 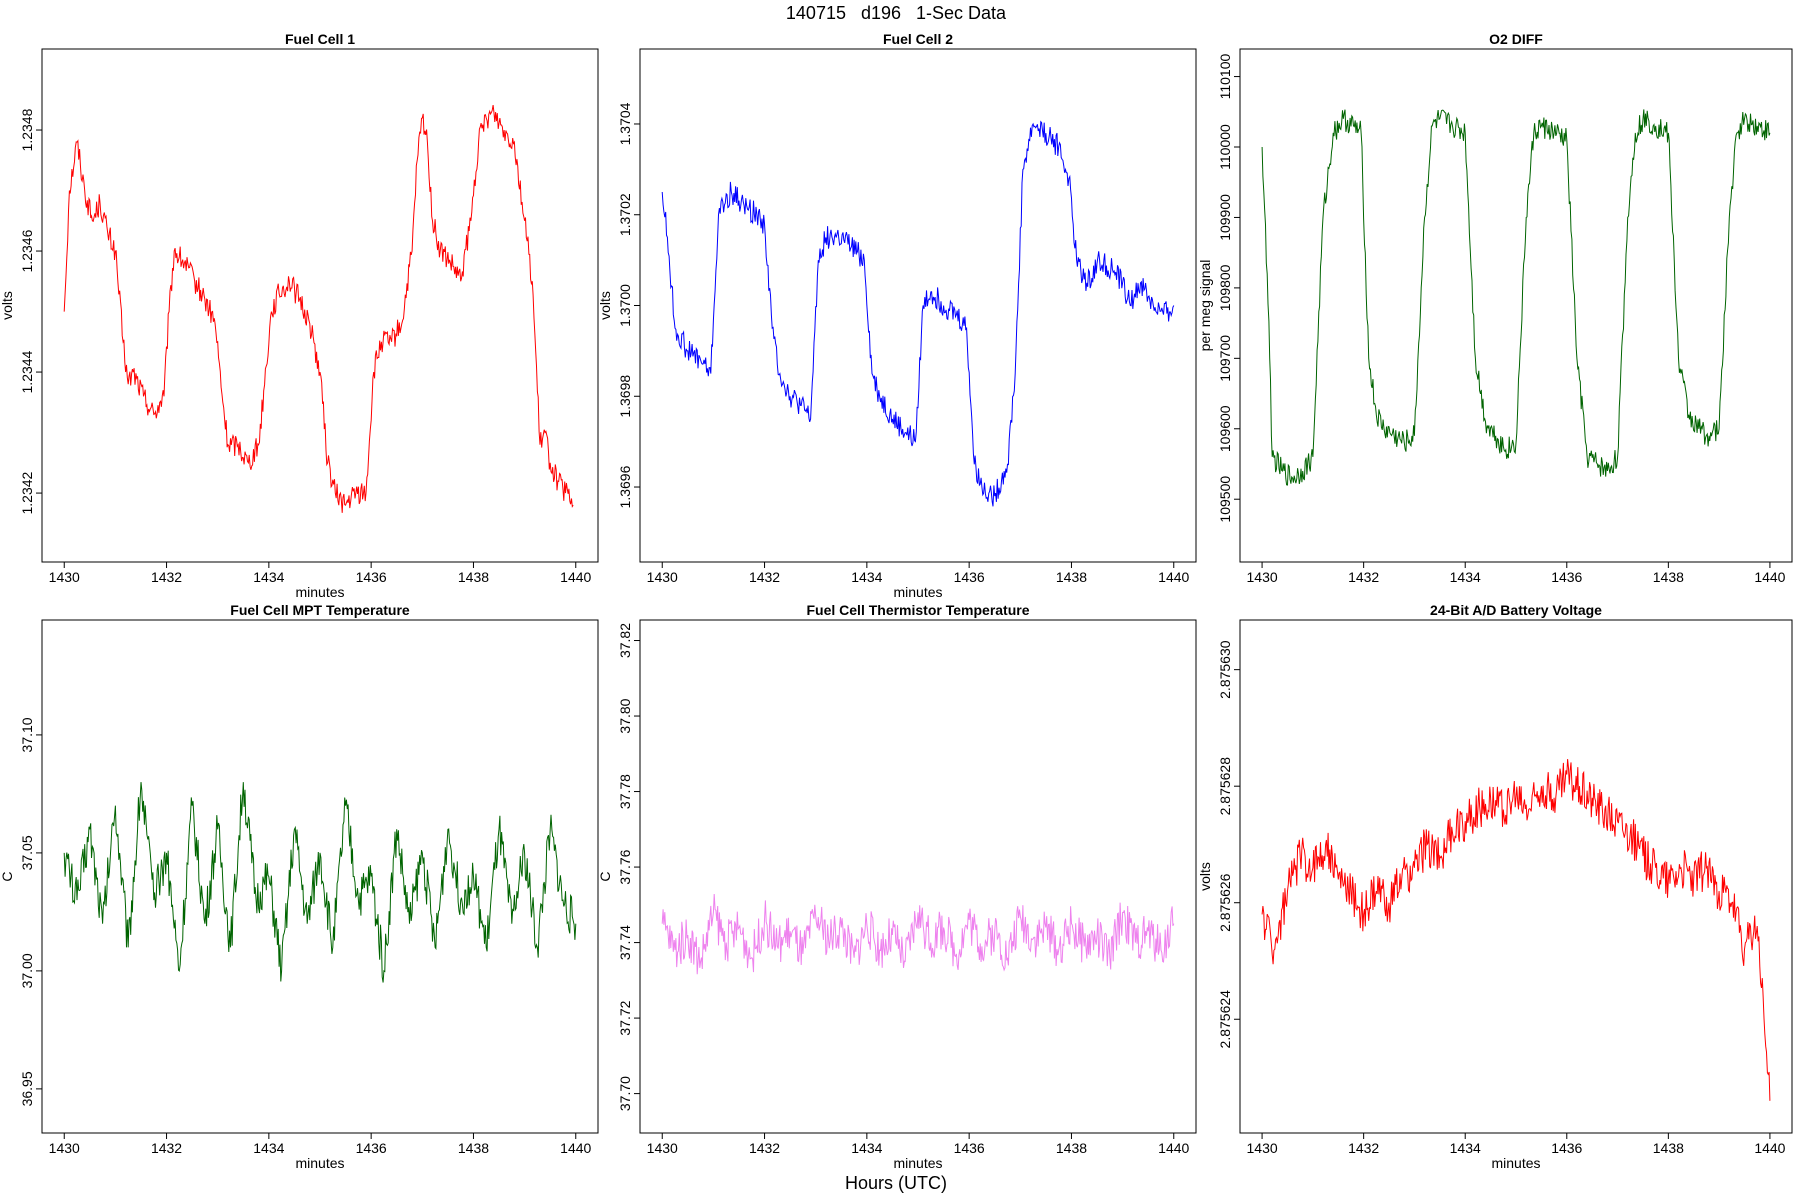 What do you see at coordinates (625, 1093) in the screenshot?
I see `y-tick-label: 37.70` at bounding box center [625, 1093].